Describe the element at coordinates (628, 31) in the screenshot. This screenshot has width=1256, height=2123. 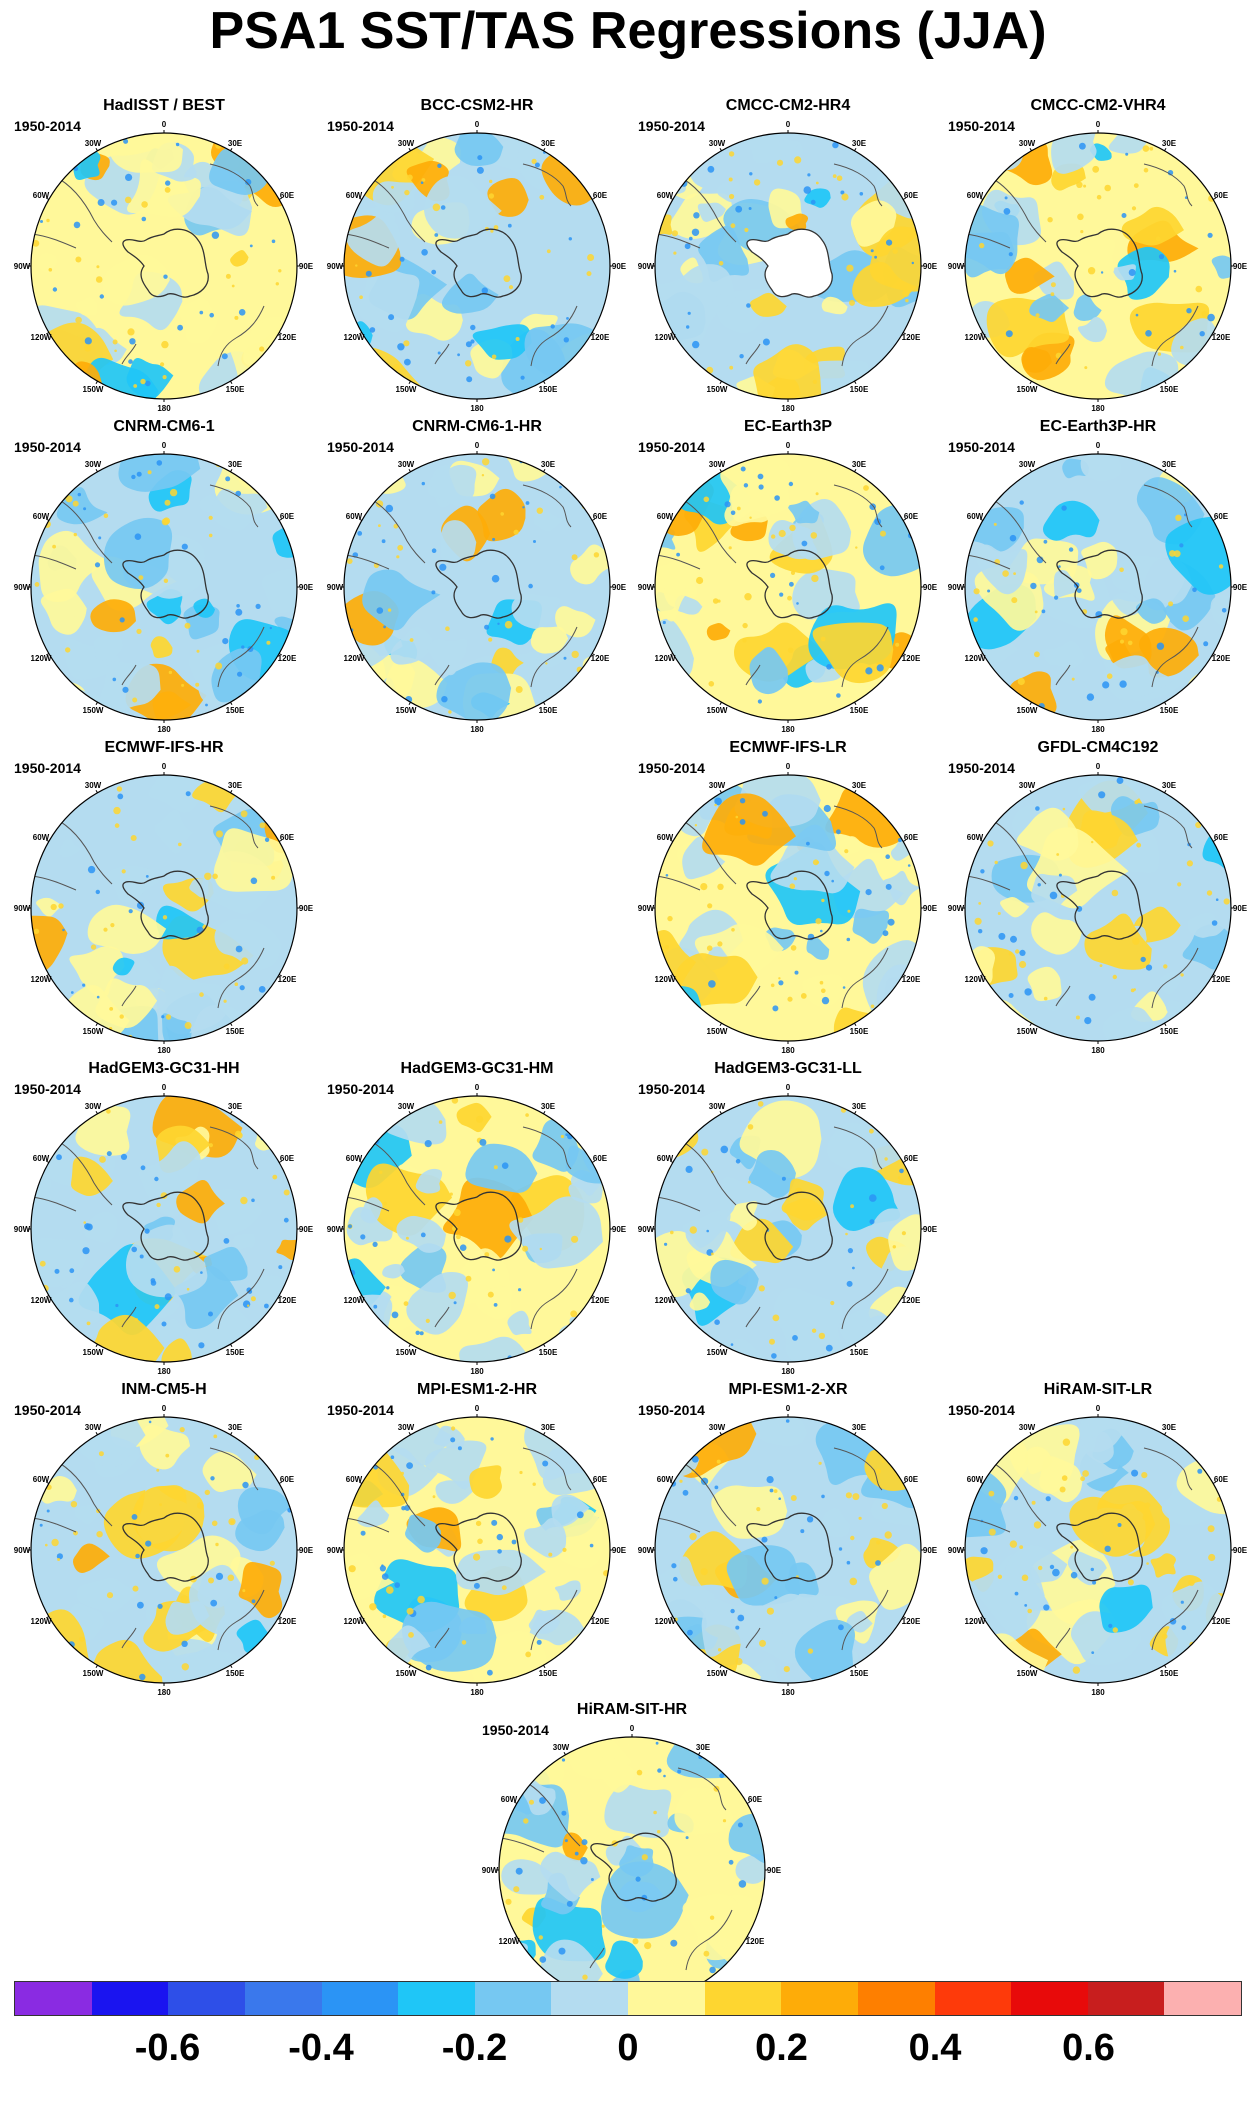
I see `figure-title: PSA1 SST/TAS Regressions (JJA)` at that location.